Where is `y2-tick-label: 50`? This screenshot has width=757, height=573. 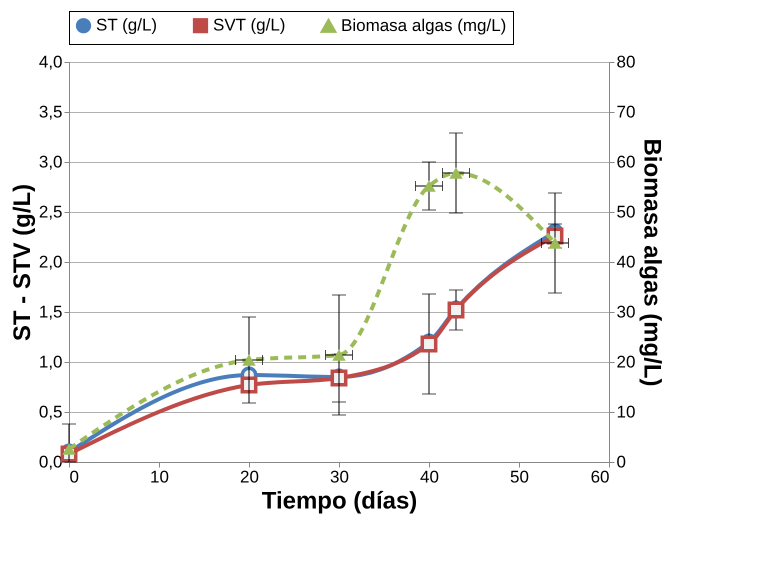 y2-tick-label: 50 is located at coordinates (626, 212).